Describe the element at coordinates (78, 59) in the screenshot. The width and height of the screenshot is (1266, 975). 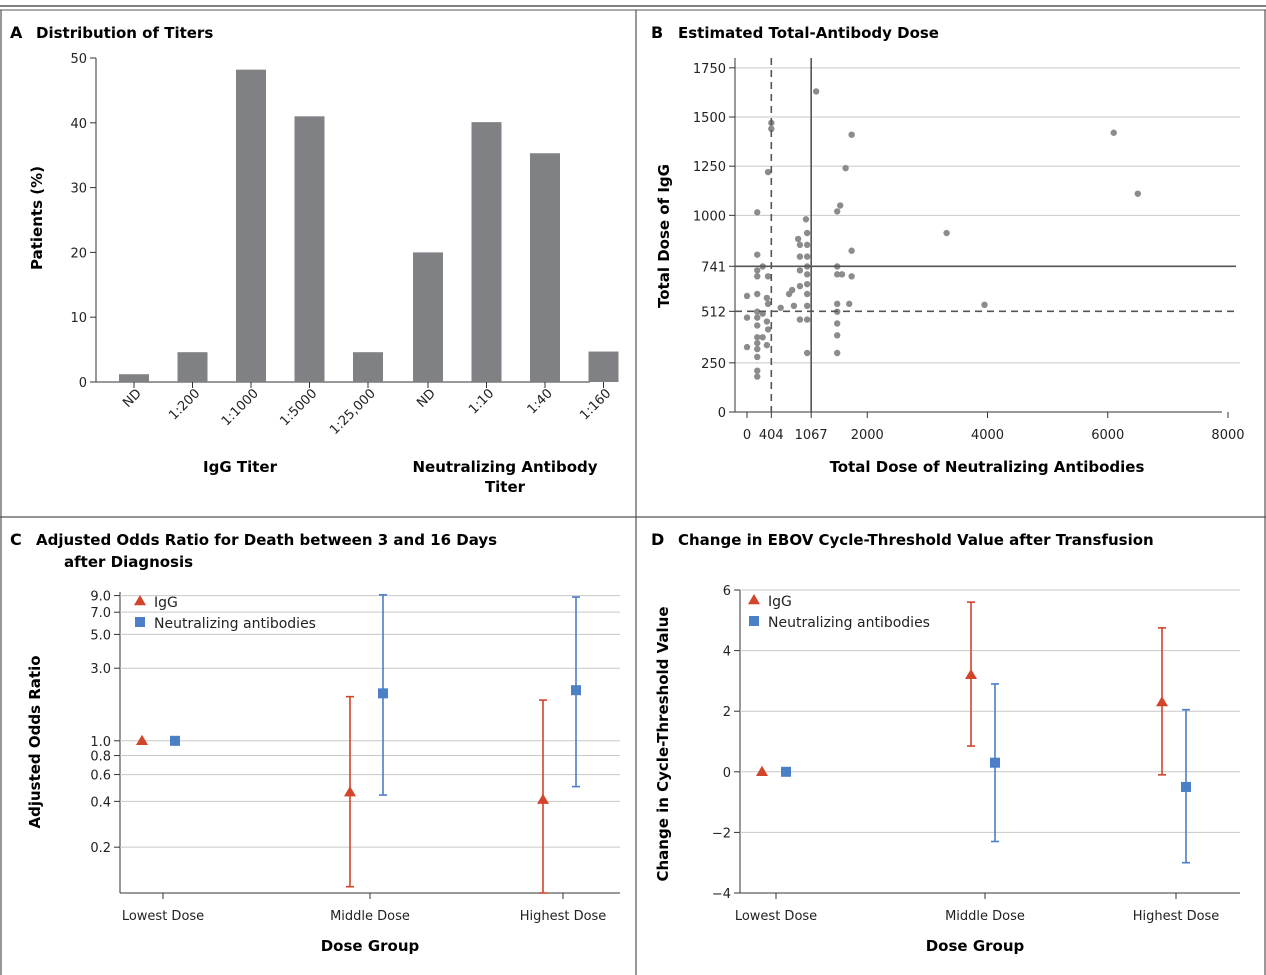
I see `panel-a-ytick-label: 50` at that location.